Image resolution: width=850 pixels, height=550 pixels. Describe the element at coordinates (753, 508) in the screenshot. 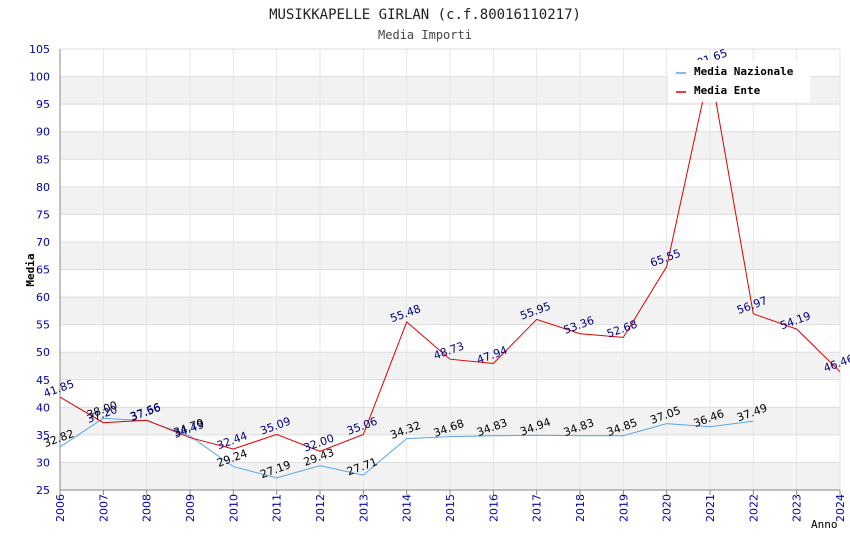

I see `x-tick-label: 2022` at that location.